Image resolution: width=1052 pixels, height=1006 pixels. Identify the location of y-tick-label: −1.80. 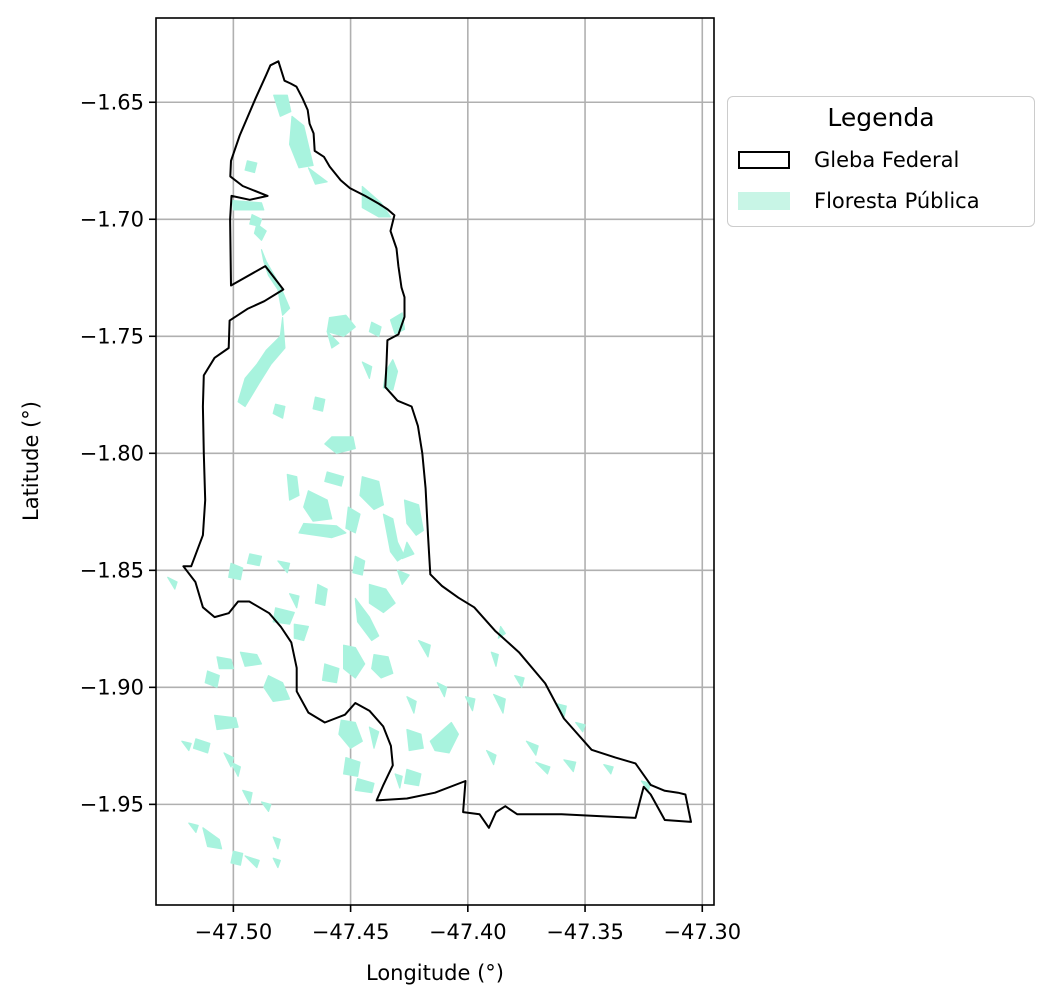
(112, 453).